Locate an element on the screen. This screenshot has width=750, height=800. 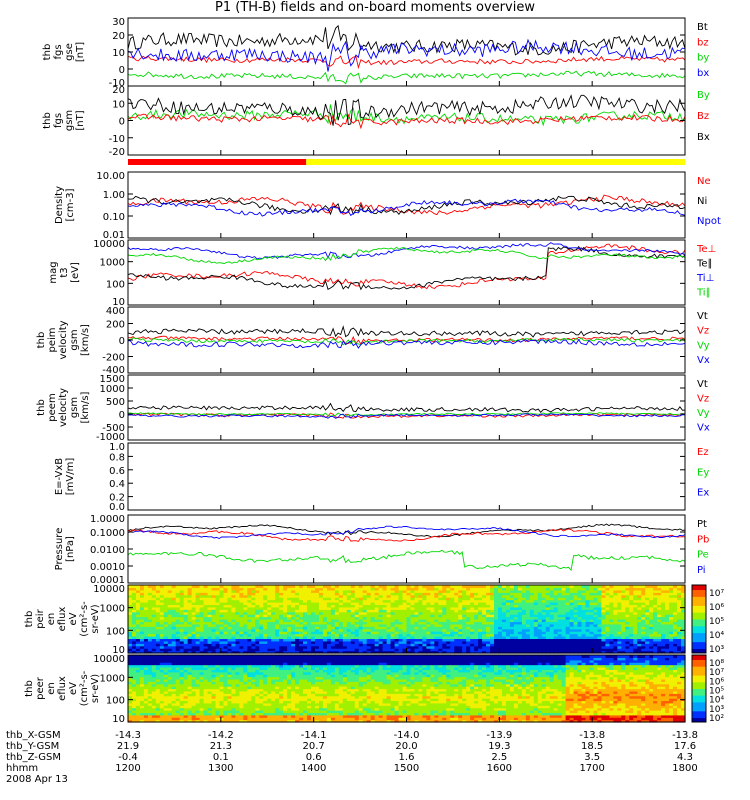
legend-Ti∥: Ti∥ is located at coordinates (703, 292).